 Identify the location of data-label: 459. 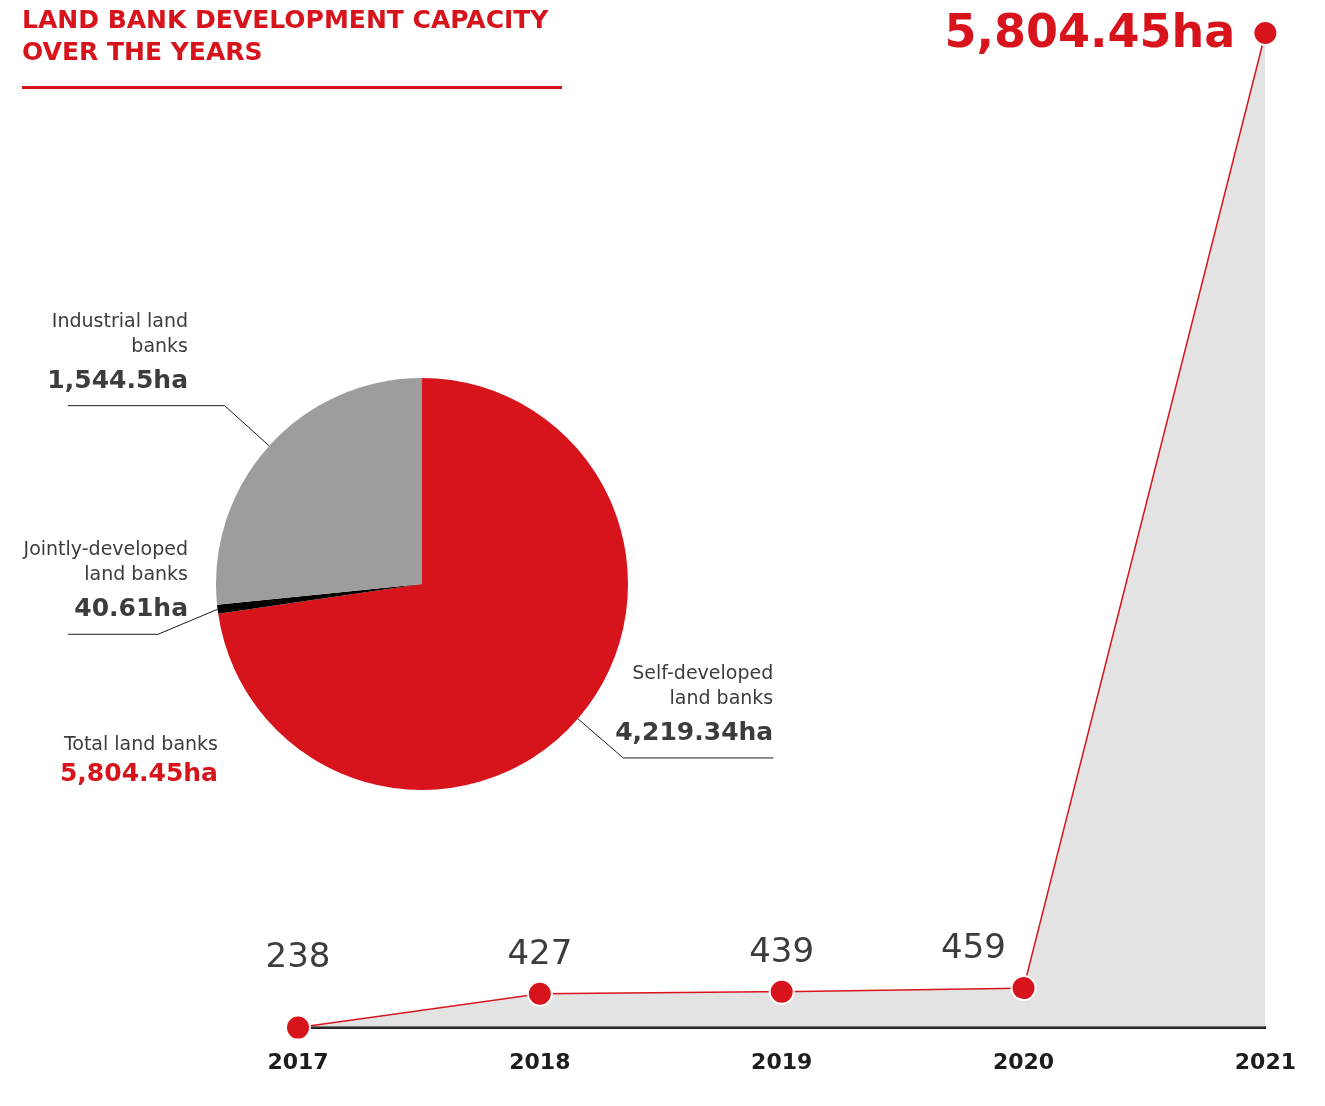
(973, 945).